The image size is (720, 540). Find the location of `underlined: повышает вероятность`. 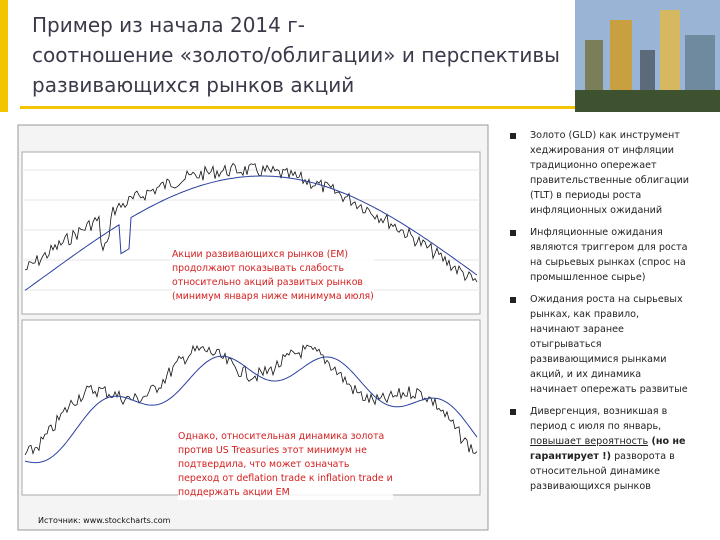

underlined: повышает вероятность is located at coordinates (589, 441).